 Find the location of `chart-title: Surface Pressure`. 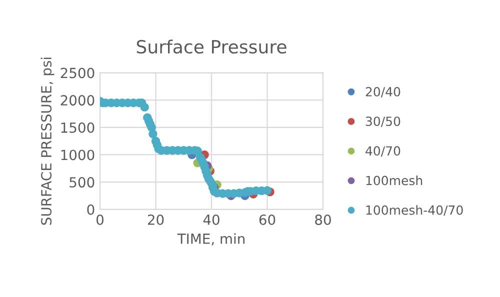

chart-title: Surface Pressure is located at coordinates (211, 47).